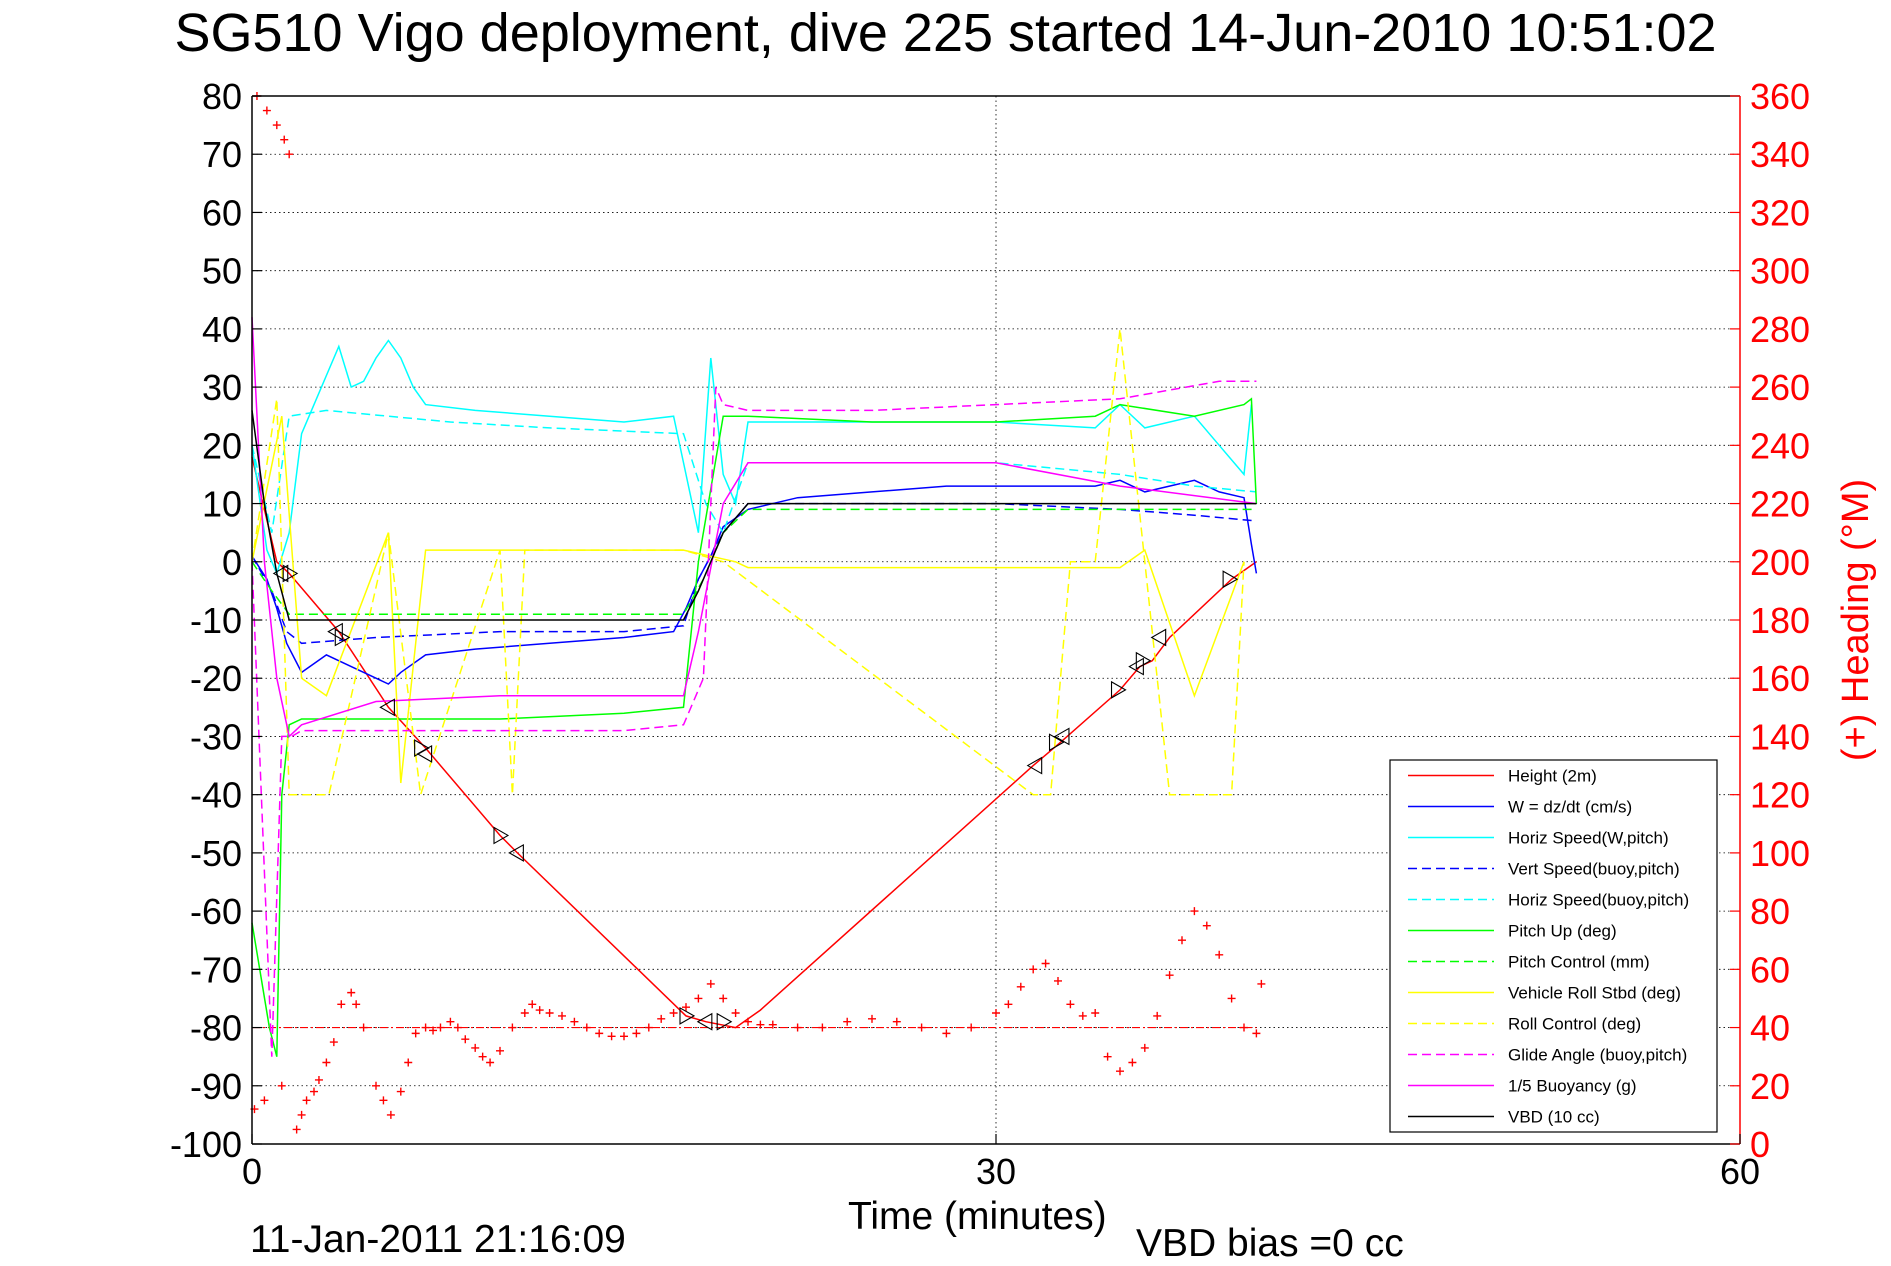 This screenshot has width=1891, height=1266. Describe the element at coordinates (216, 911) in the screenshot. I see `y-tick-label: -60` at that location.